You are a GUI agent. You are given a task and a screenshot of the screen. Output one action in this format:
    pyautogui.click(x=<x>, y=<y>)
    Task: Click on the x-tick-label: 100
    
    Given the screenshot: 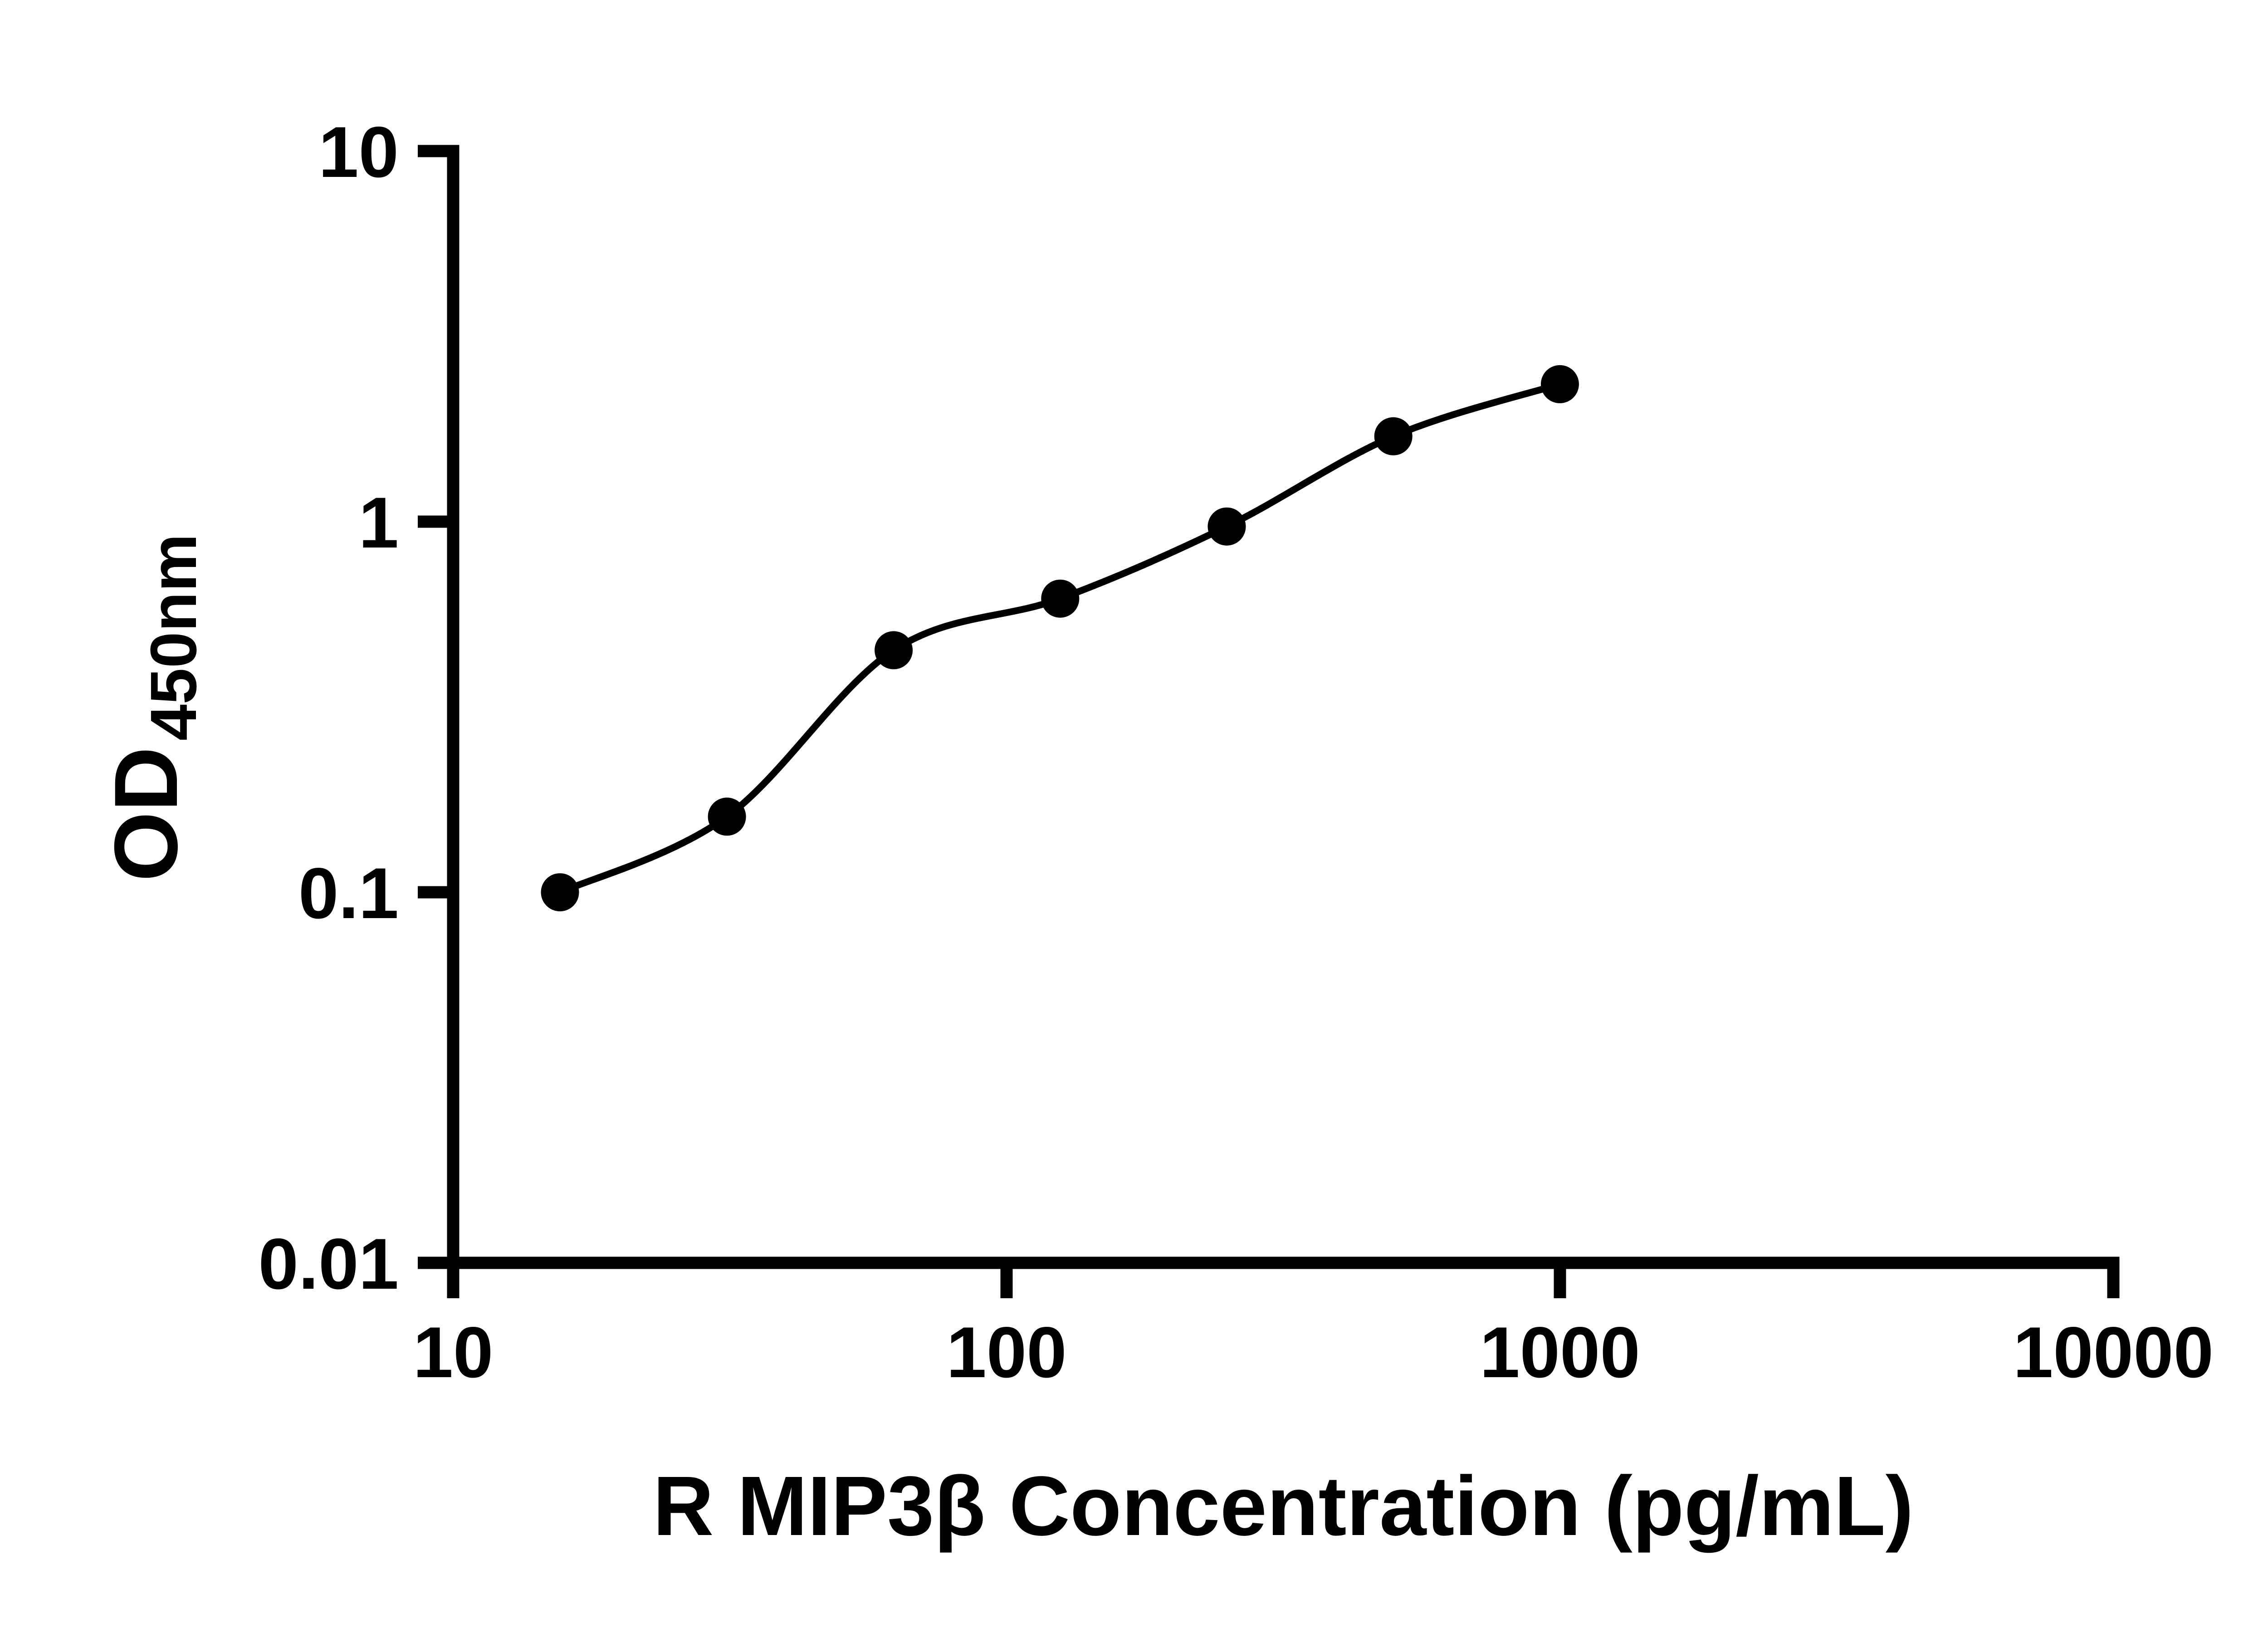 What is the action you would take?
    pyautogui.click(x=1006, y=1352)
    